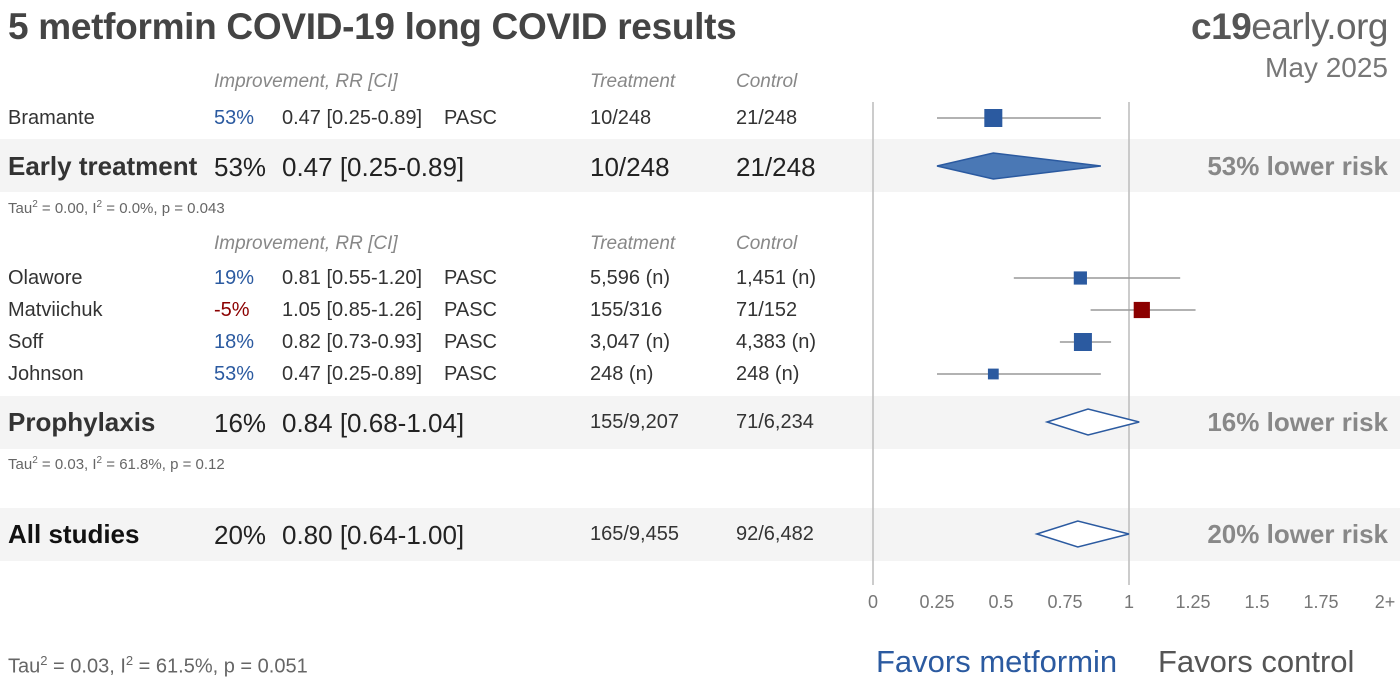 This screenshot has height=685, width=1400. Describe the element at coordinates (634, 534) in the screenshot. I see `overall-treatment: 165/9,455` at that location.